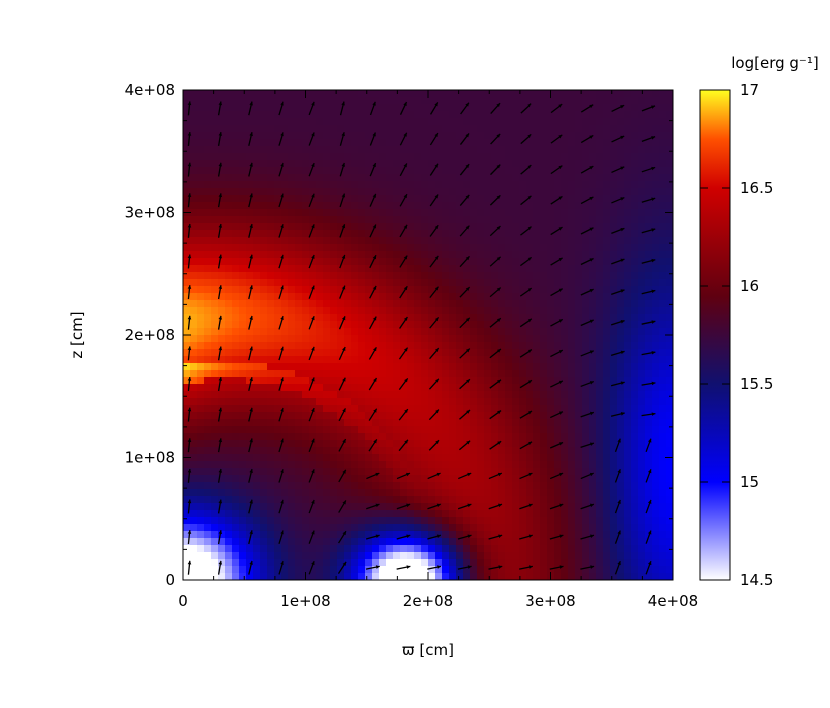 This screenshot has width=830, height=708. I want to click on velocity-arrow-head, so click(561, 536).